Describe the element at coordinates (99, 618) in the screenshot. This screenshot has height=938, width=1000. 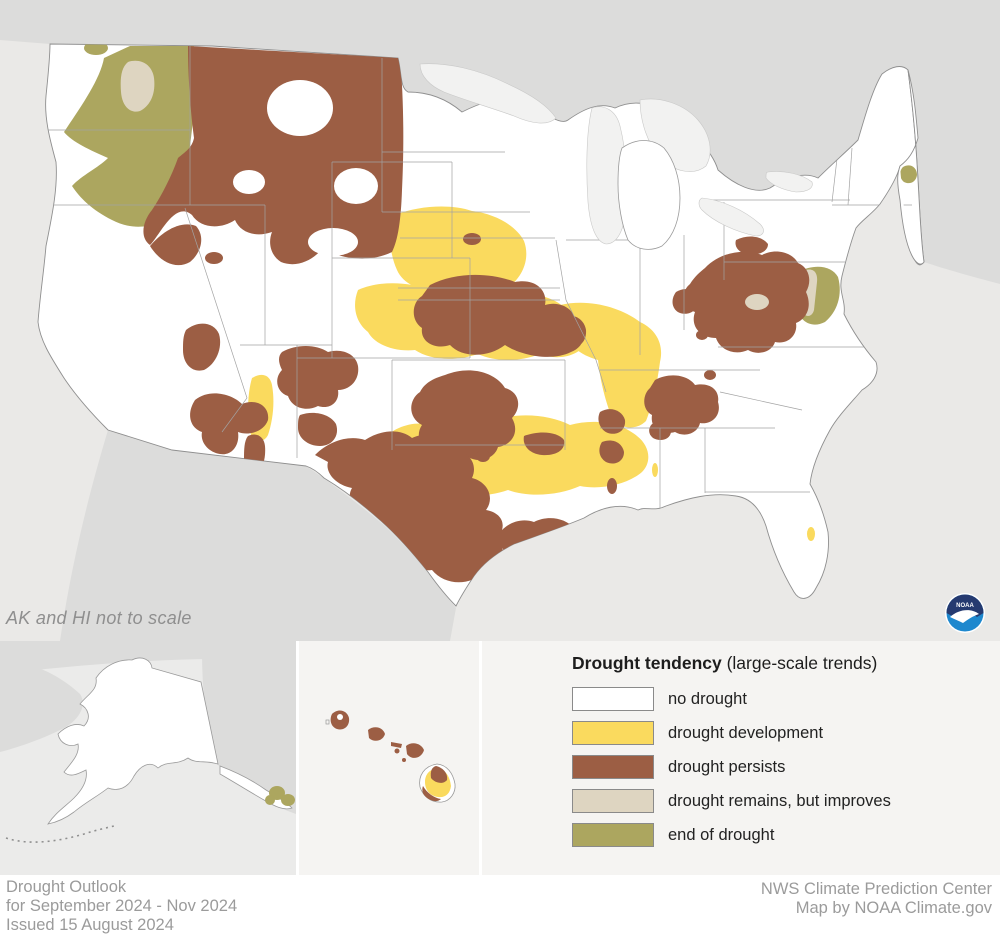
I see `scale-annotation: AK and HI not to scale` at that location.